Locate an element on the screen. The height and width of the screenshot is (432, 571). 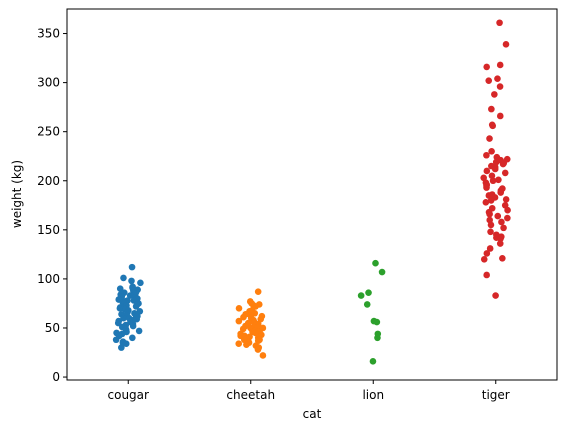
x-axis-label: cat is located at coordinates (312, 414).